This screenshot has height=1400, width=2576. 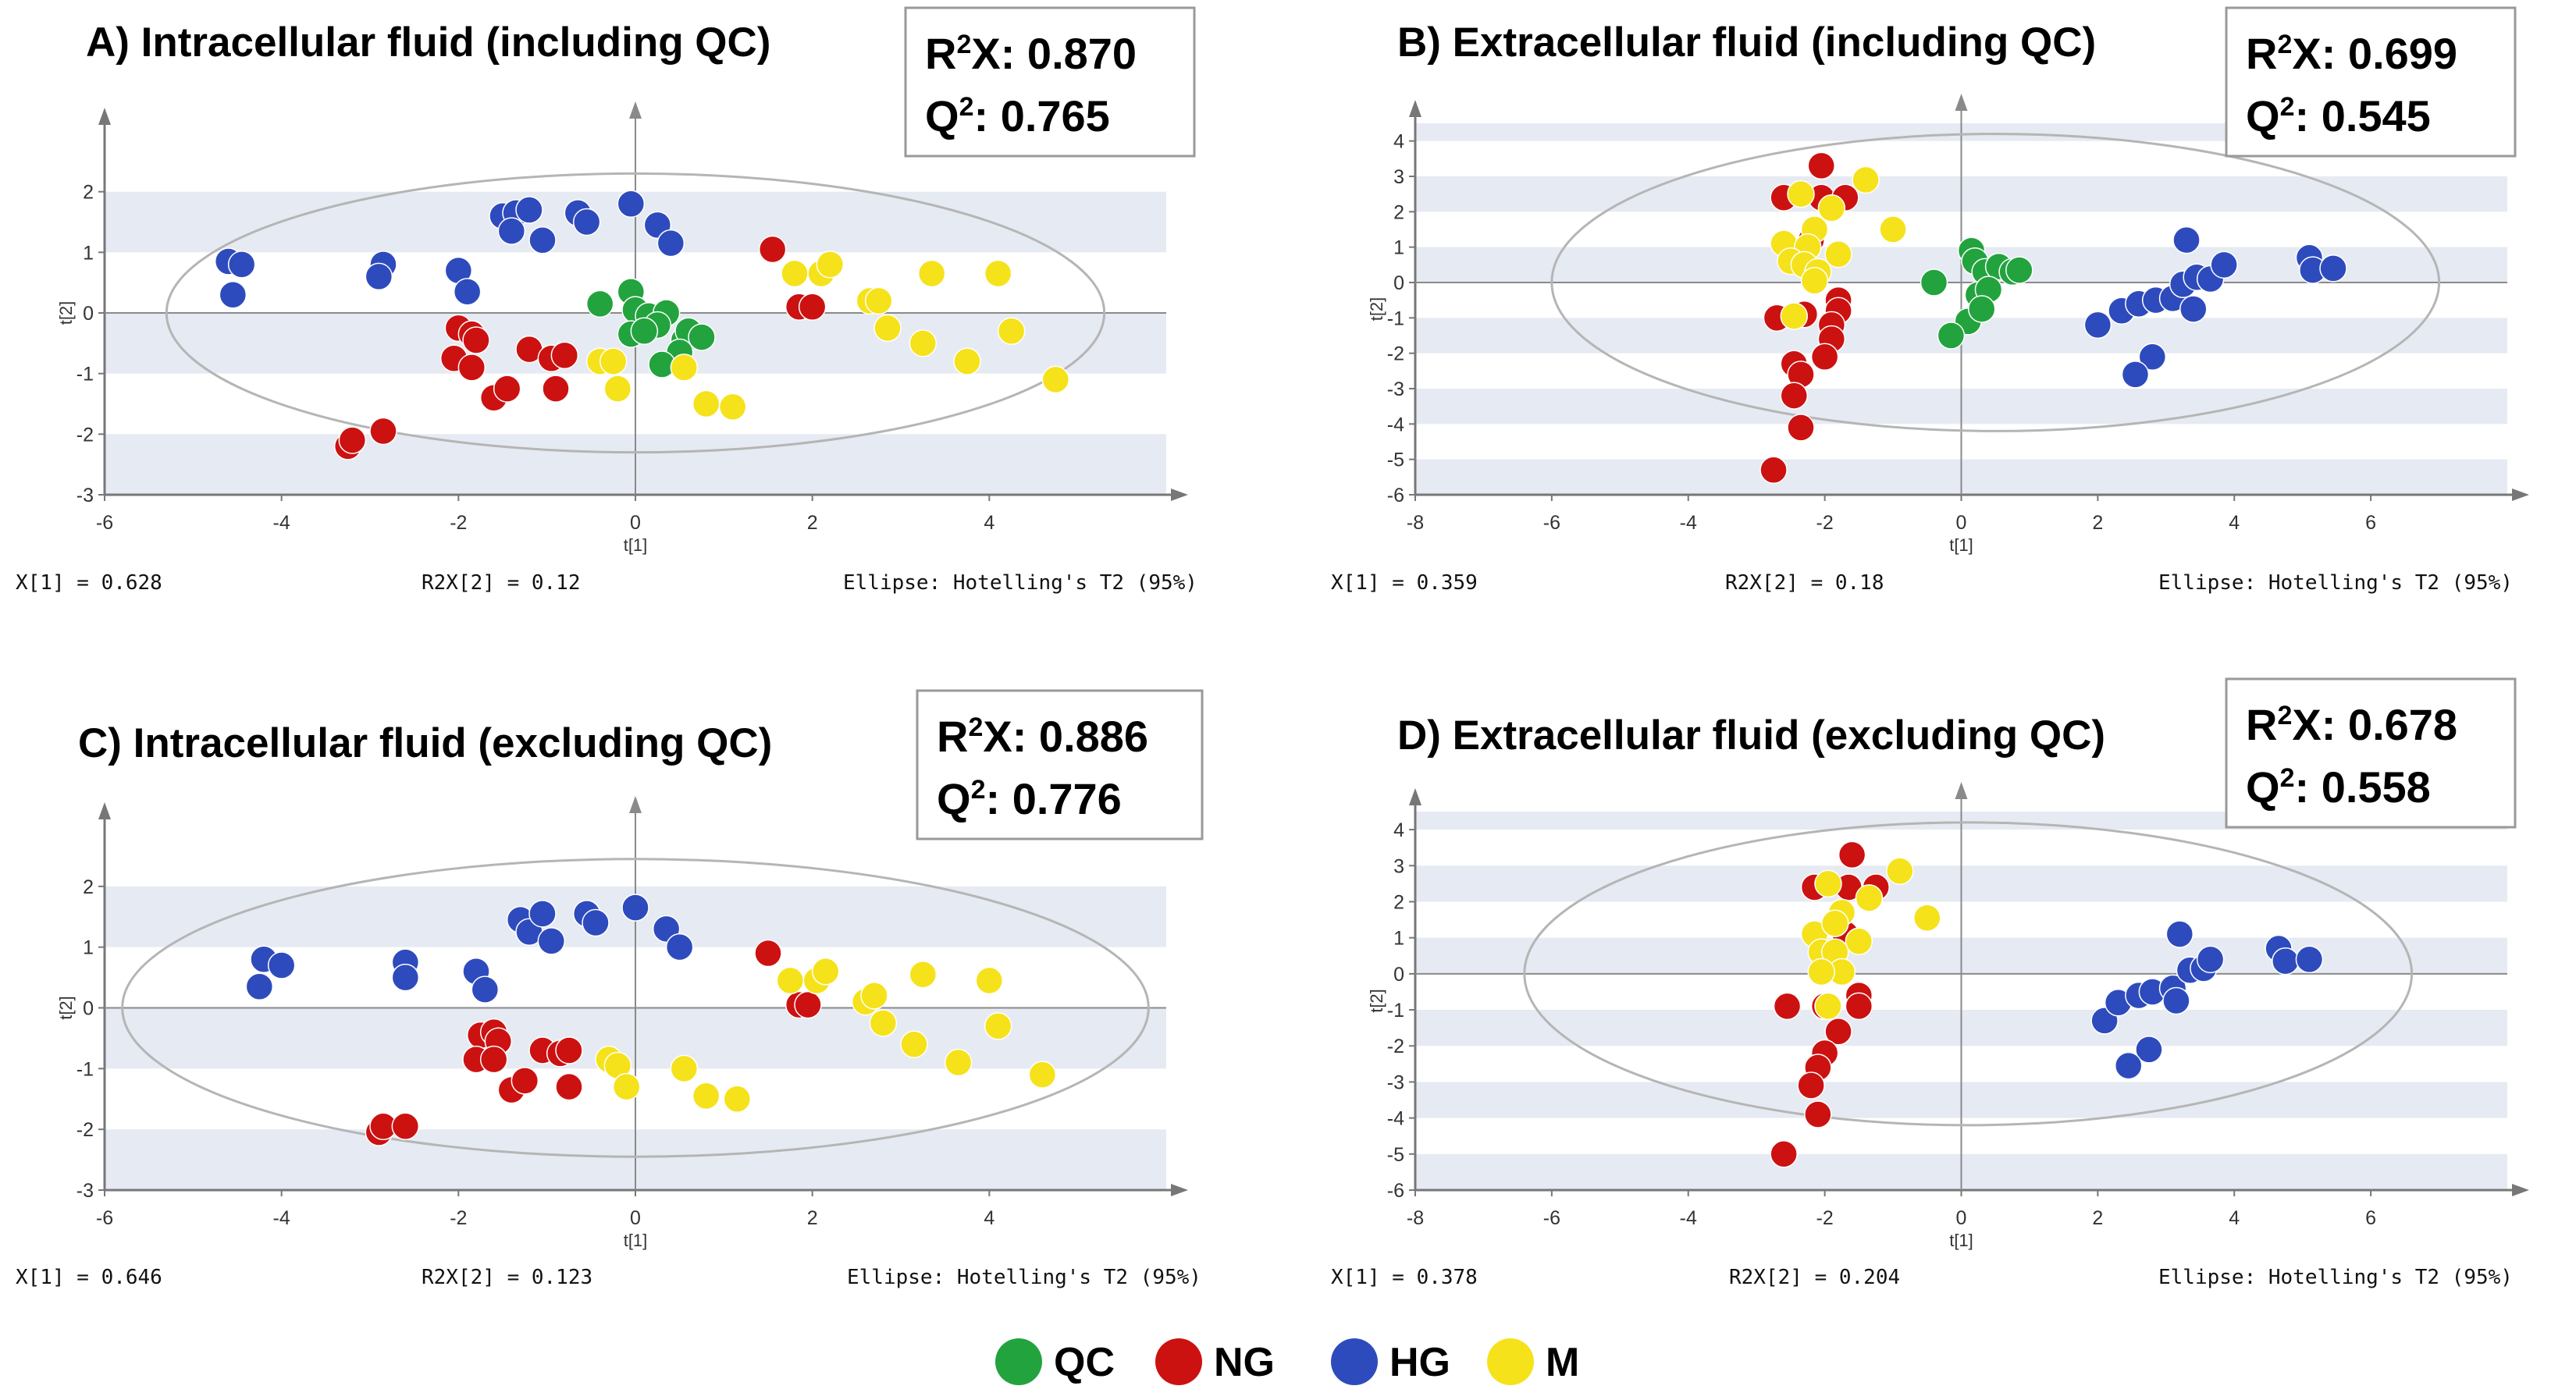 I want to click on stats-box: R2X: 0.699 Q2: 0.545, so click(x=2371, y=82).